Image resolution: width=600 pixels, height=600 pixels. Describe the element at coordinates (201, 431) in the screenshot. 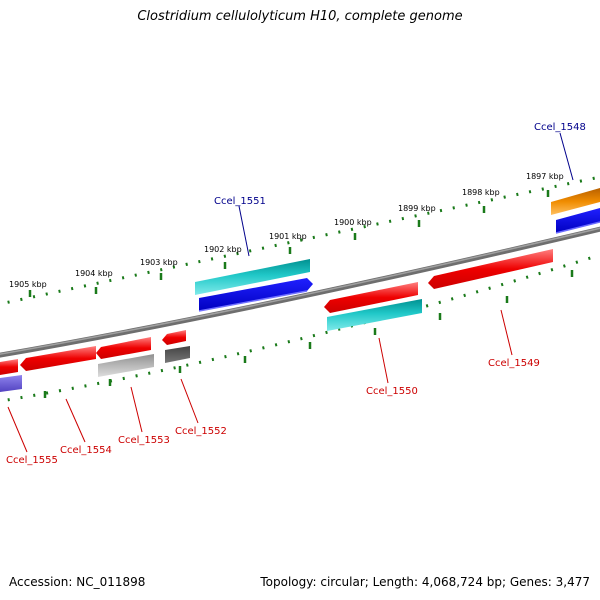

I see `gene-label-ccel-1552: Ccel_1552` at that location.